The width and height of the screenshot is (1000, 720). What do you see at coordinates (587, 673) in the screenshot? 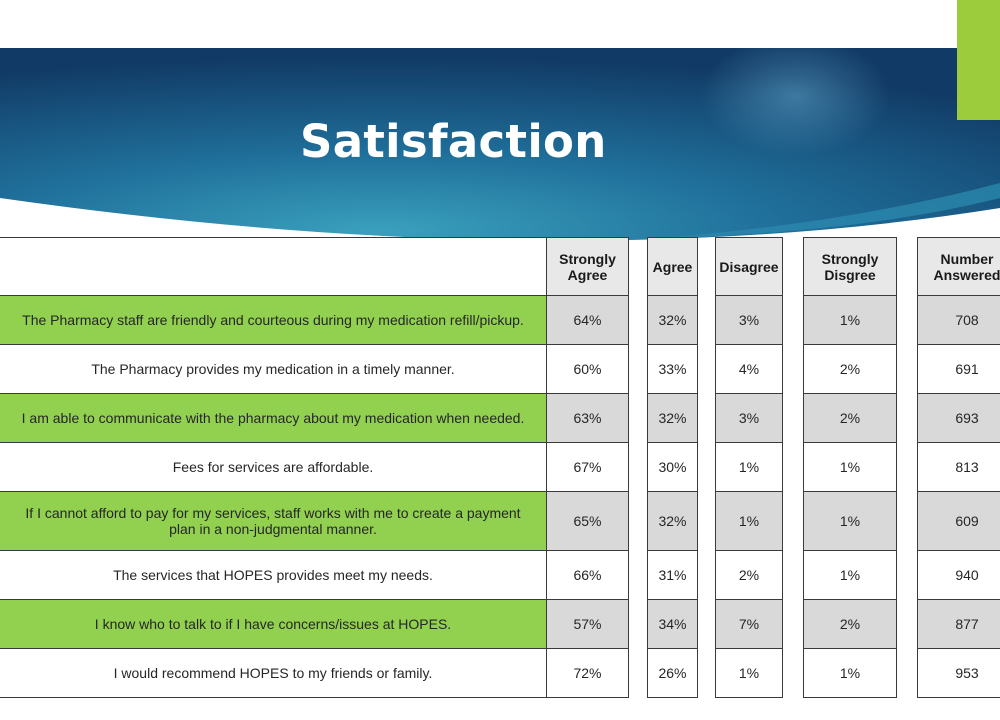
I see `cell-strongly-agree: 72%` at bounding box center [587, 673].